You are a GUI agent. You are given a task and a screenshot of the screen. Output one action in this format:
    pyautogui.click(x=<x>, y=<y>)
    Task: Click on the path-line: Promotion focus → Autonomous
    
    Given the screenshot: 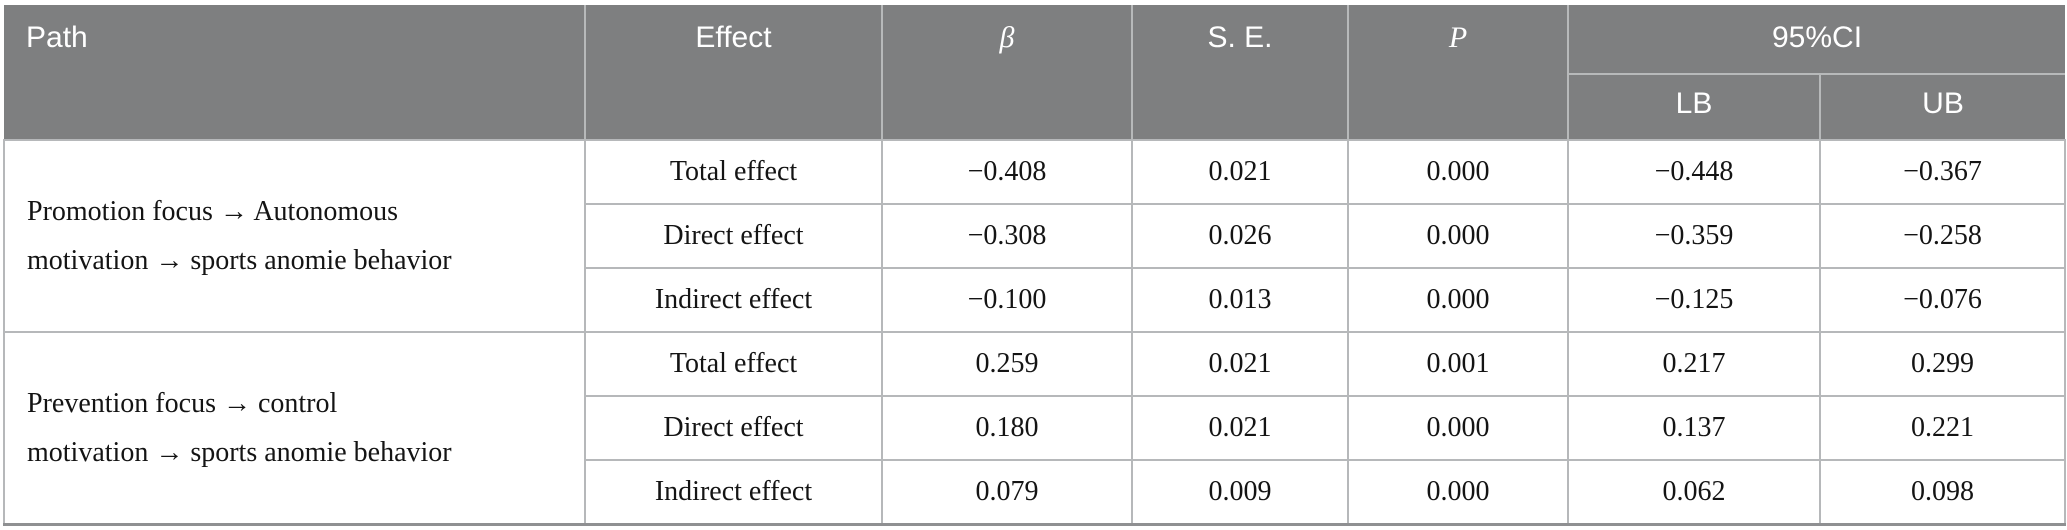 What is the action you would take?
    pyautogui.click(x=213, y=211)
    